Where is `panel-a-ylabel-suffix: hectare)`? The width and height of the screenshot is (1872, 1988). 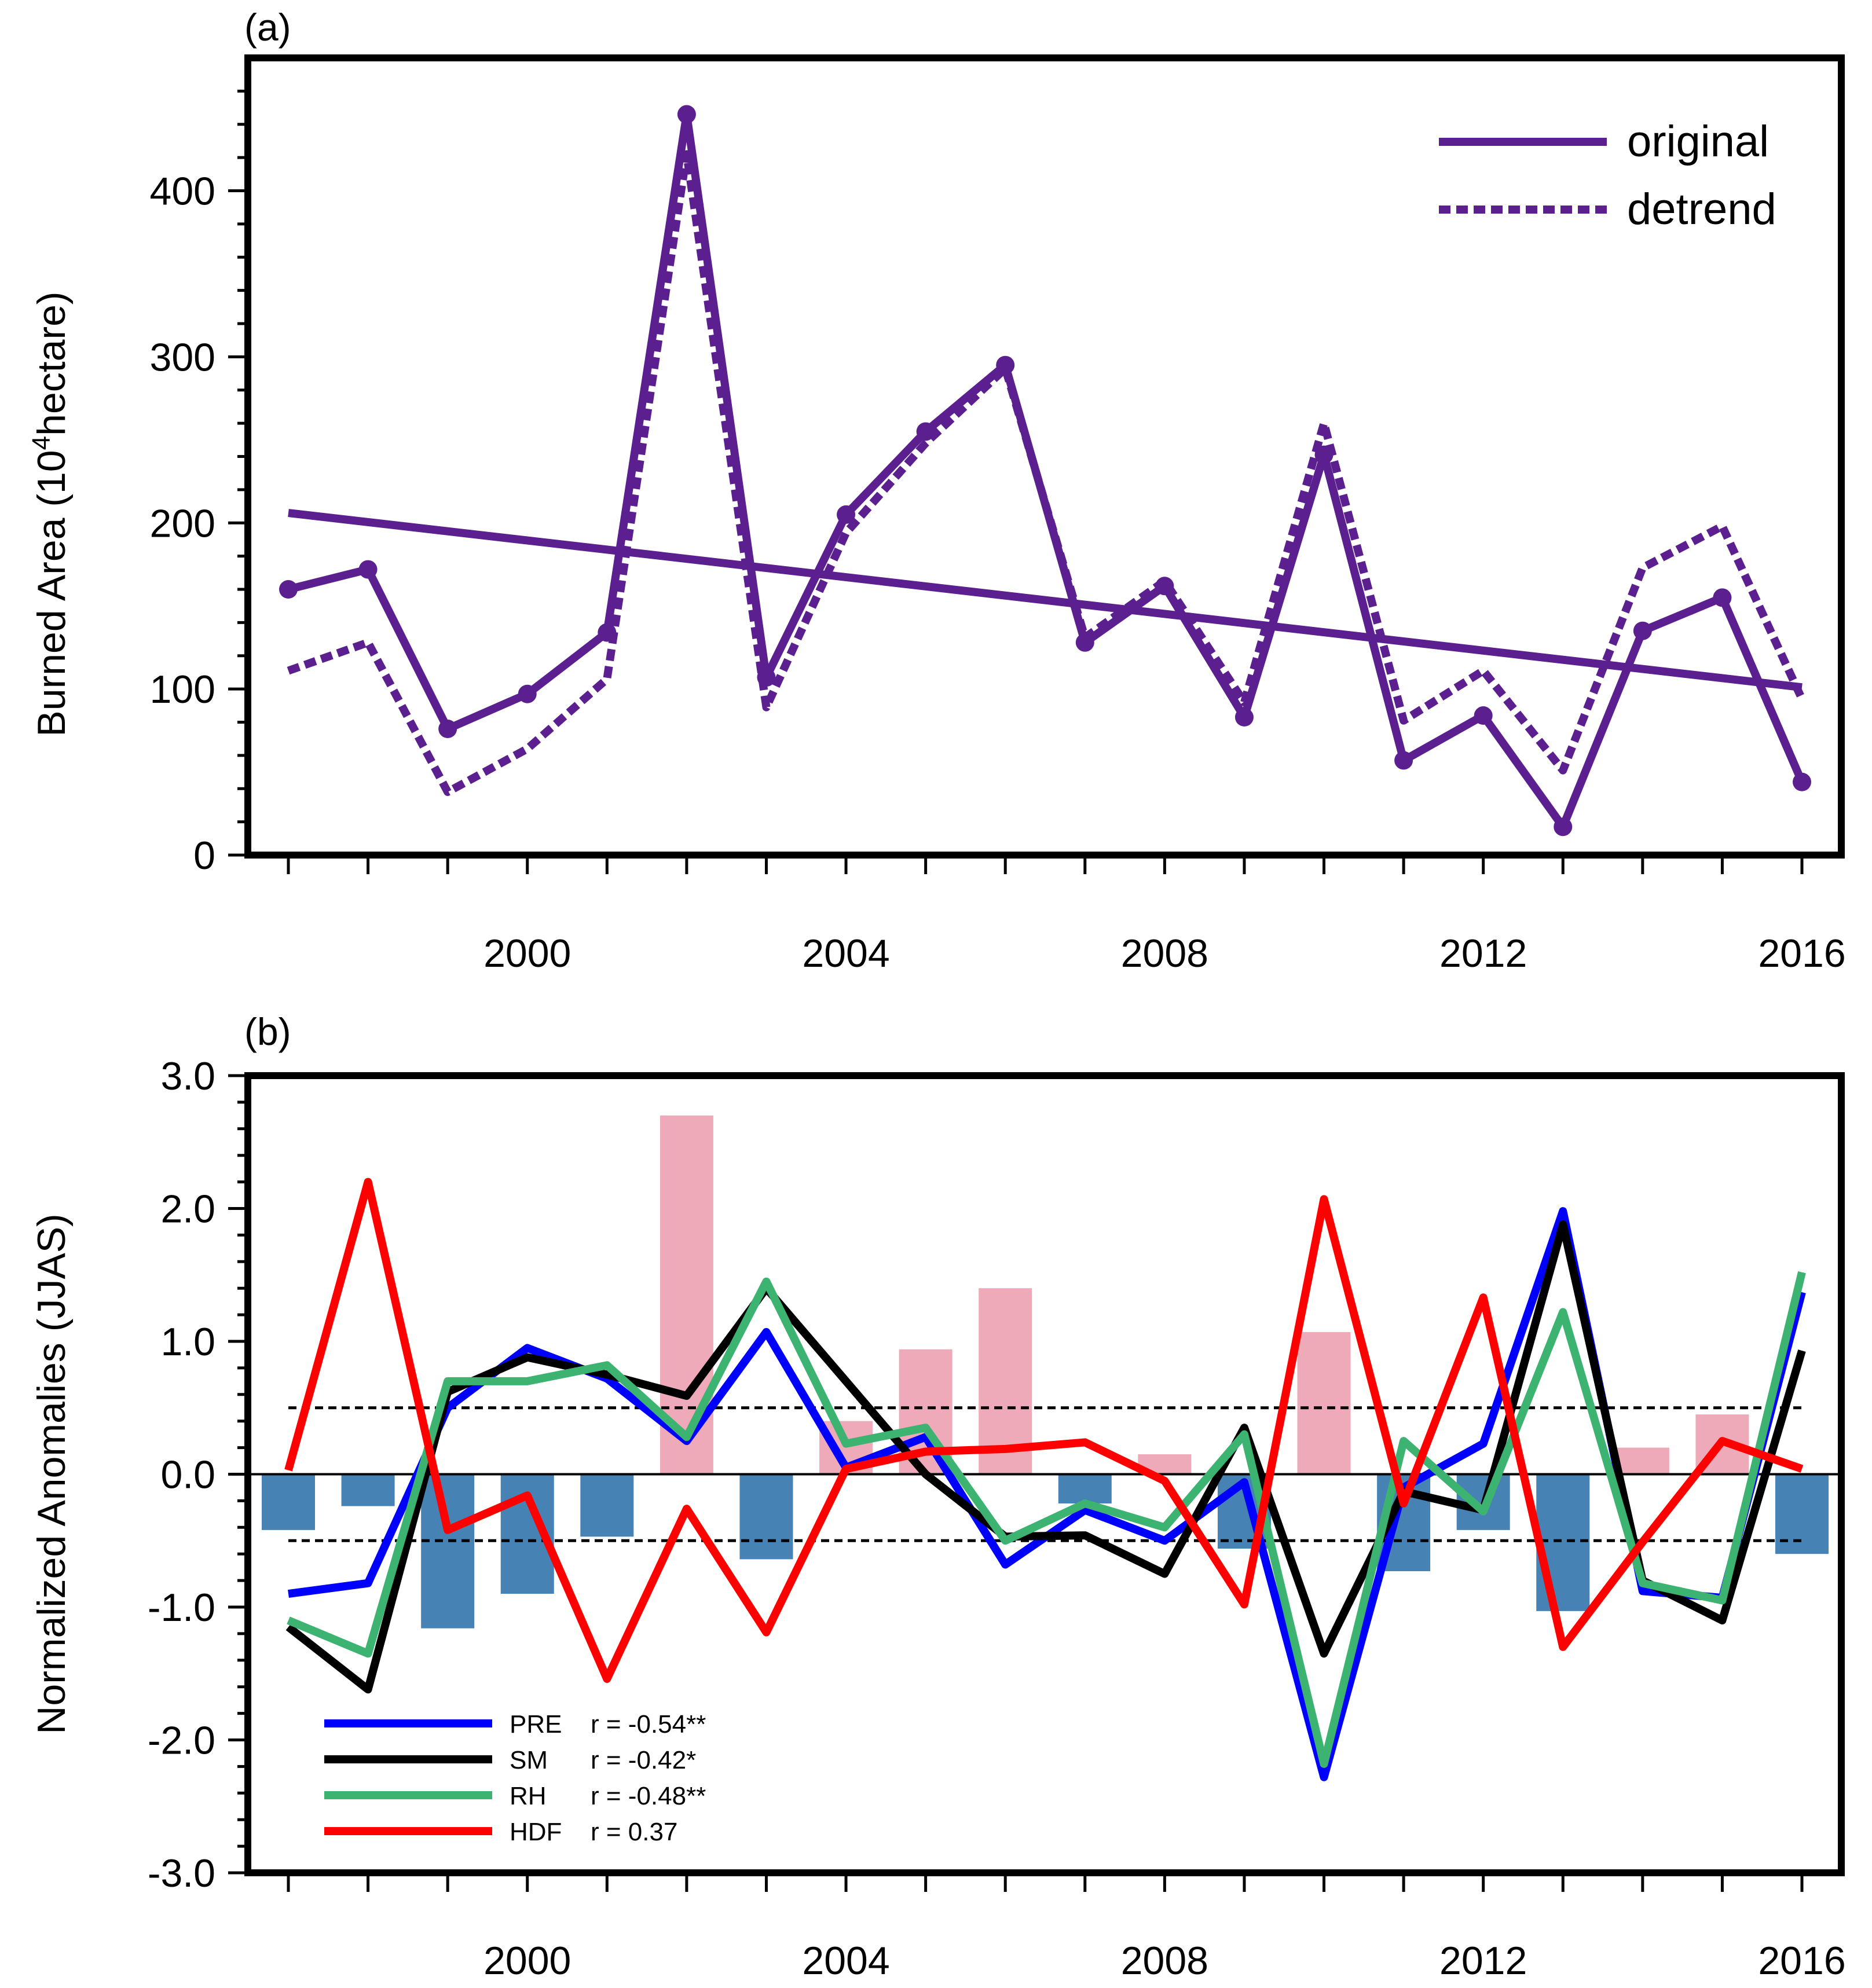 panel-a-ylabel-suffix: hectare) is located at coordinates (52, 363).